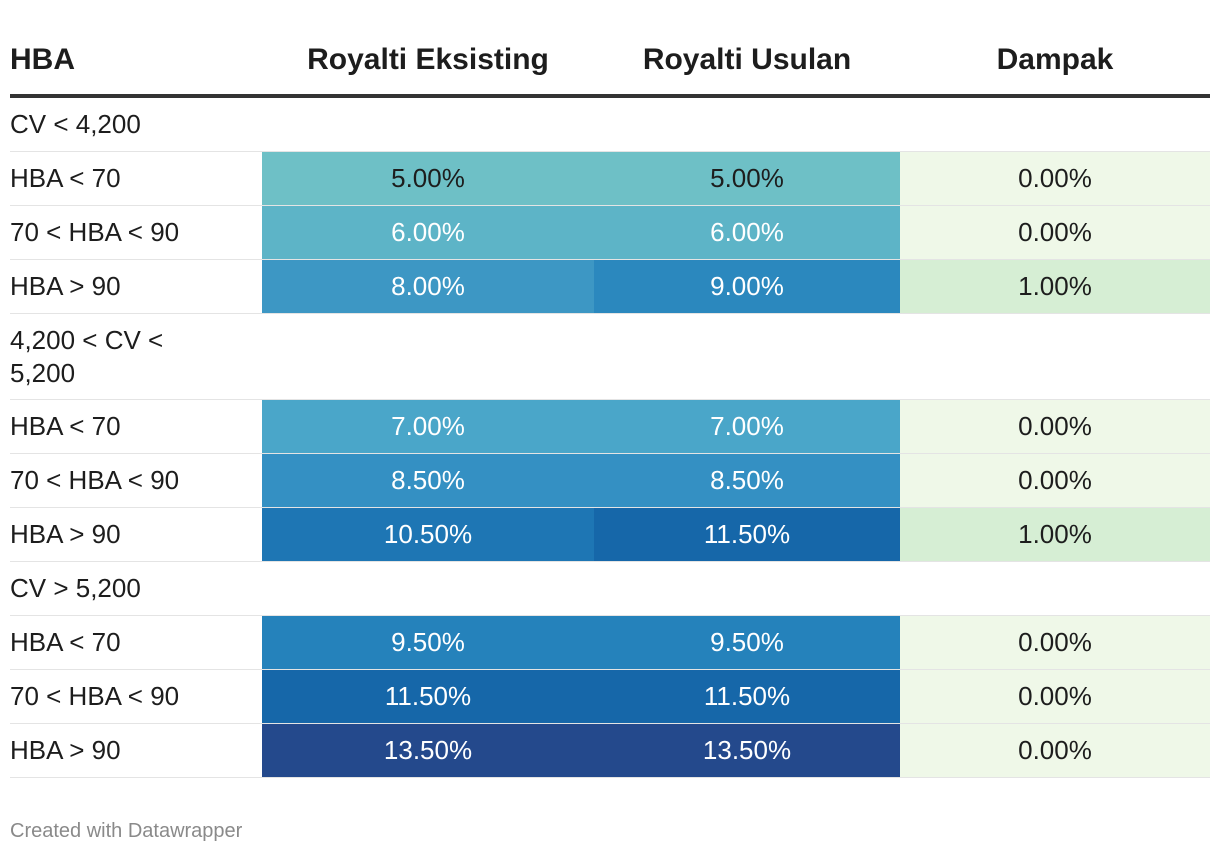 The width and height of the screenshot is (1220, 856). Describe the element at coordinates (126, 831) in the screenshot. I see `footer-credit: Created with Datawrapper` at that location.